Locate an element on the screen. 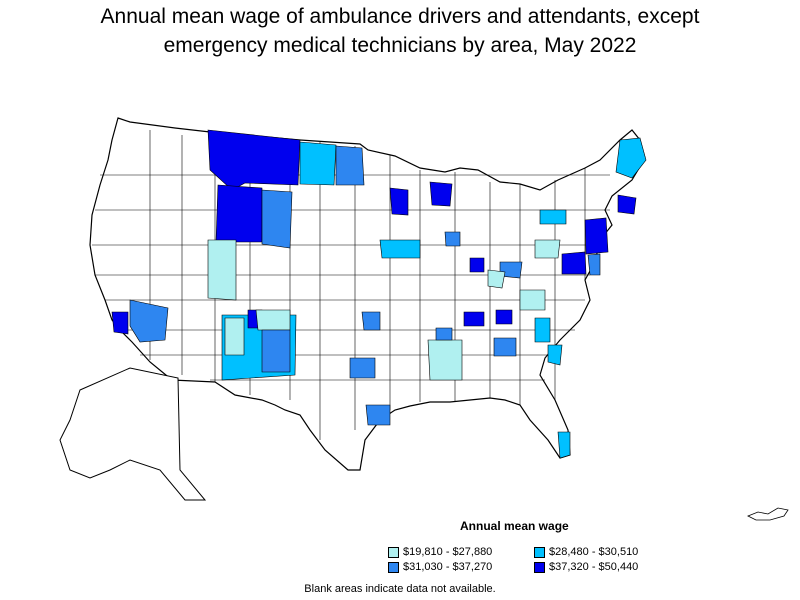 The width and height of the screenshot is (800, 600). legend-title: Annual mean wage is located at coordinates (514, 526).